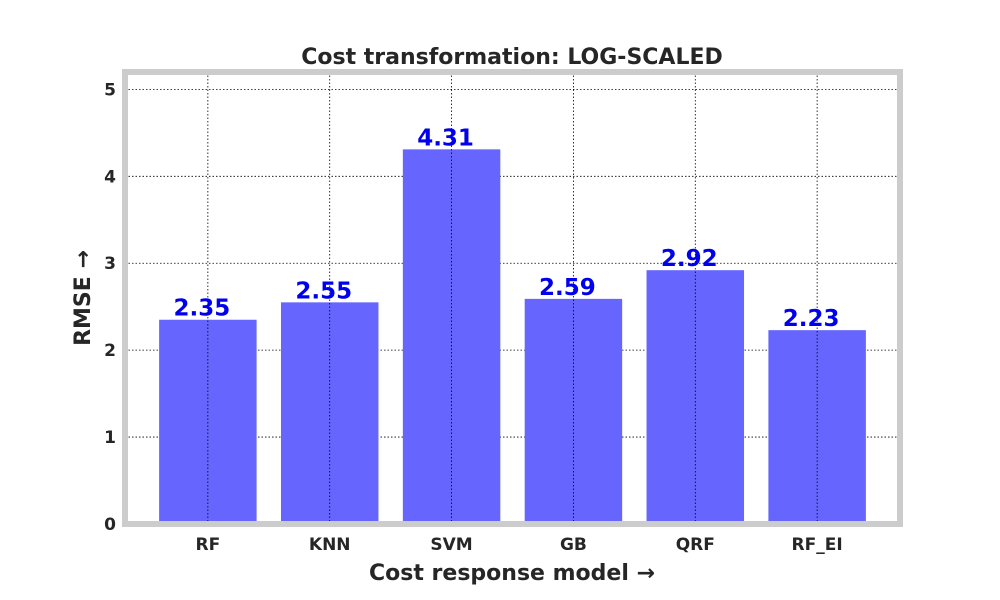 Image resolution: width=1000 pixels, height=600 pixels. Describe the element at coordinates (811, 319) in the screenshot. I see `data-label: 2.23` at that location.